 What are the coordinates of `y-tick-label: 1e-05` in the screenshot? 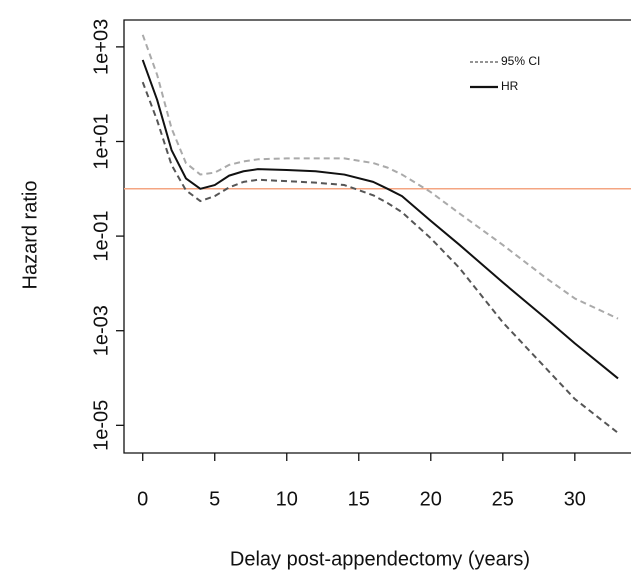 It's located at (101, 425).